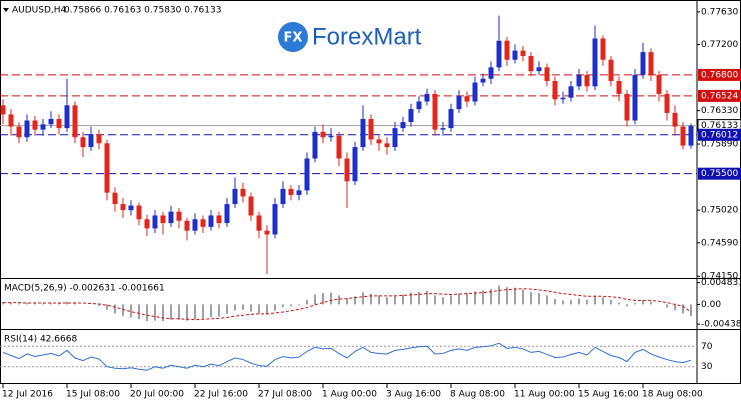  I want to click on logo-icon-text: FX, so click(293, 38).